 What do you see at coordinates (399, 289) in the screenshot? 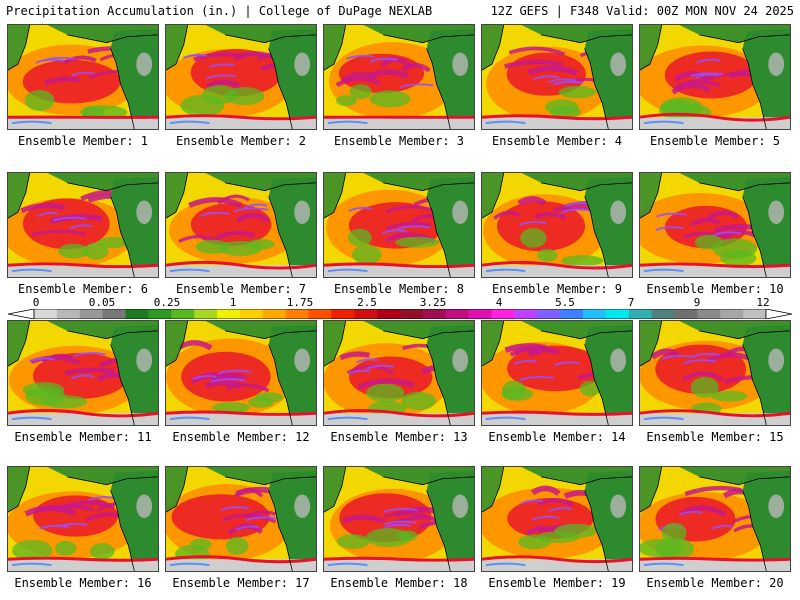
I see `ensemble-member-label: Ensemble Member: 8` at bounding box center [399, 289].